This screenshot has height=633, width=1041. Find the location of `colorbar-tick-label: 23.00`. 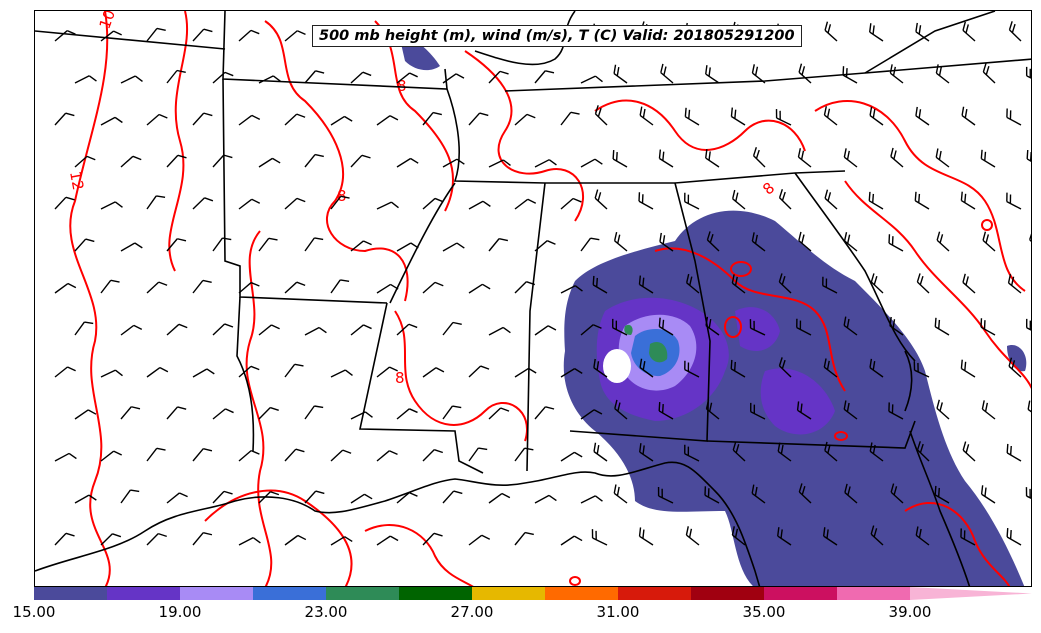

colorbar-tick-label: 23.00 is located at coordinates (326, 612).